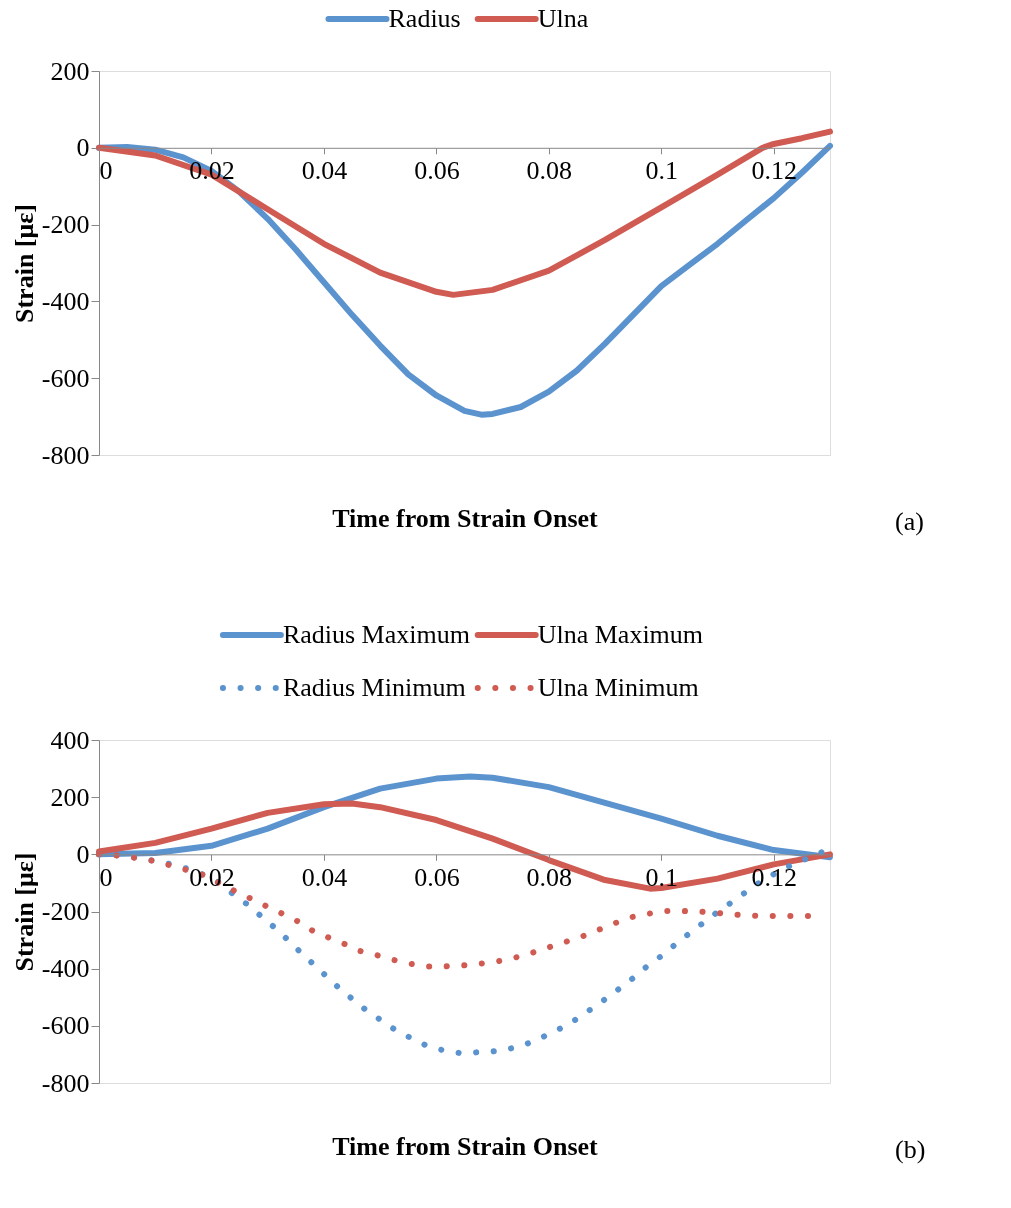 The image size is (1011, 1208). Describe the element at coordinates (910, 1149) in the screenshot. I see `text: (b)` at that location.